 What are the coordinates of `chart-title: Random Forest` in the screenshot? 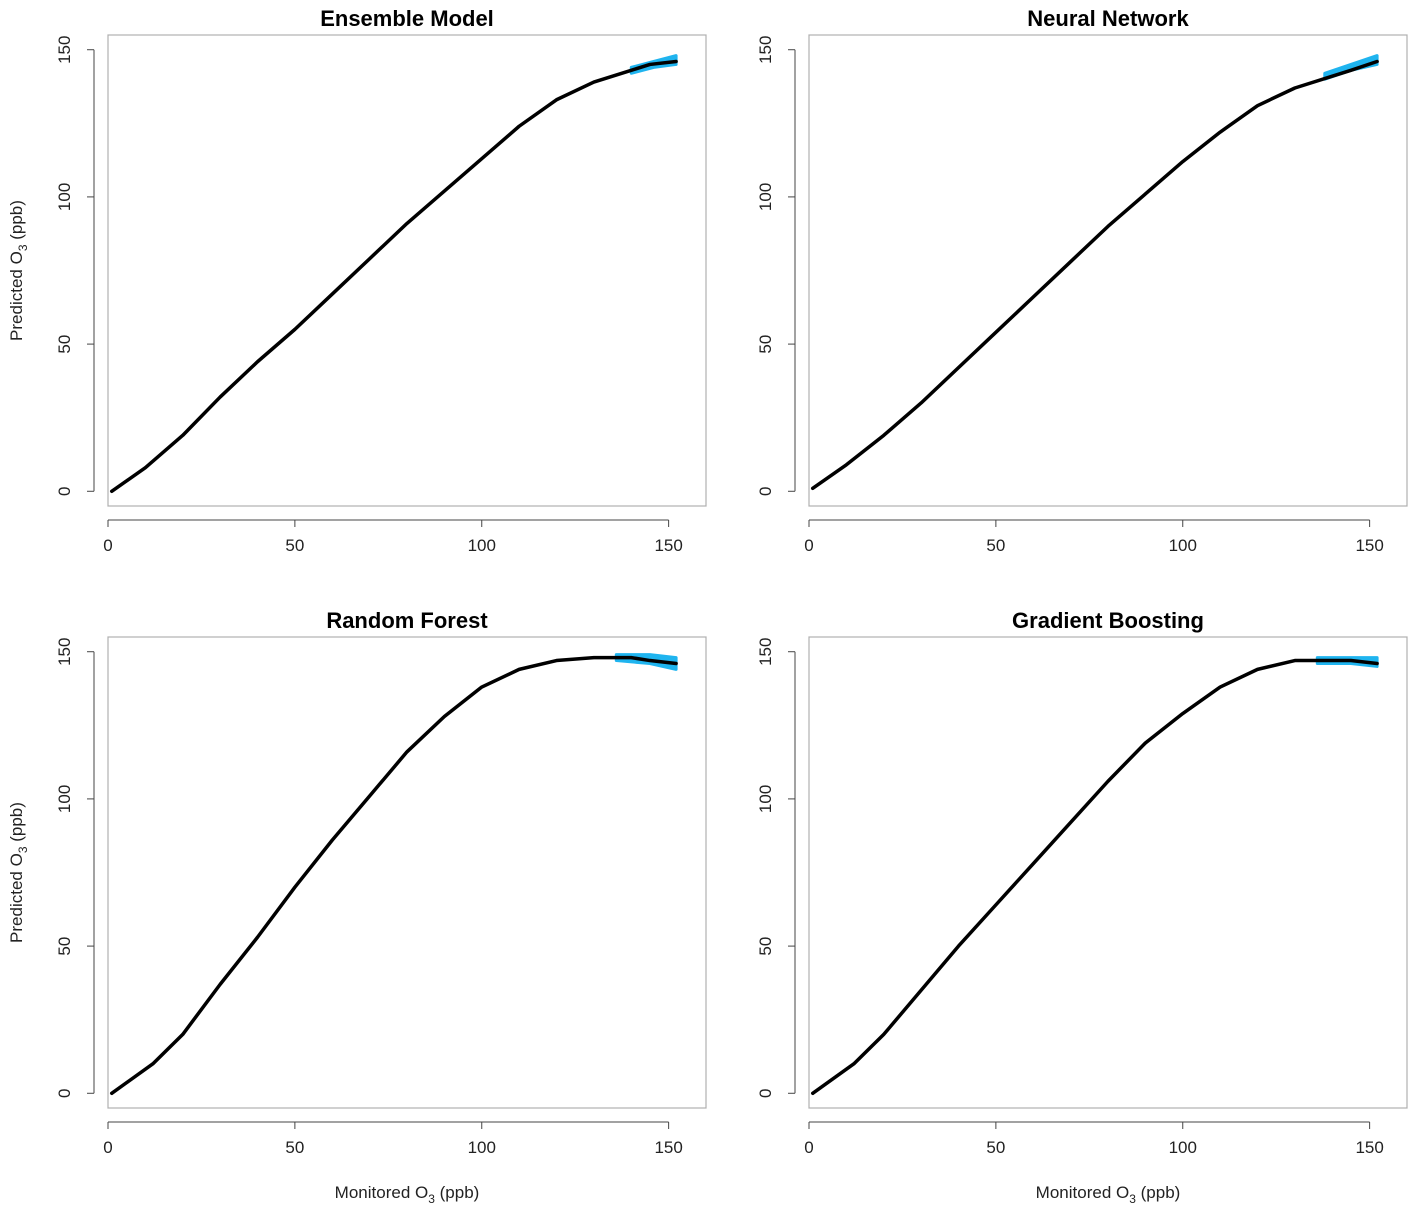 It's located at (407, 620).